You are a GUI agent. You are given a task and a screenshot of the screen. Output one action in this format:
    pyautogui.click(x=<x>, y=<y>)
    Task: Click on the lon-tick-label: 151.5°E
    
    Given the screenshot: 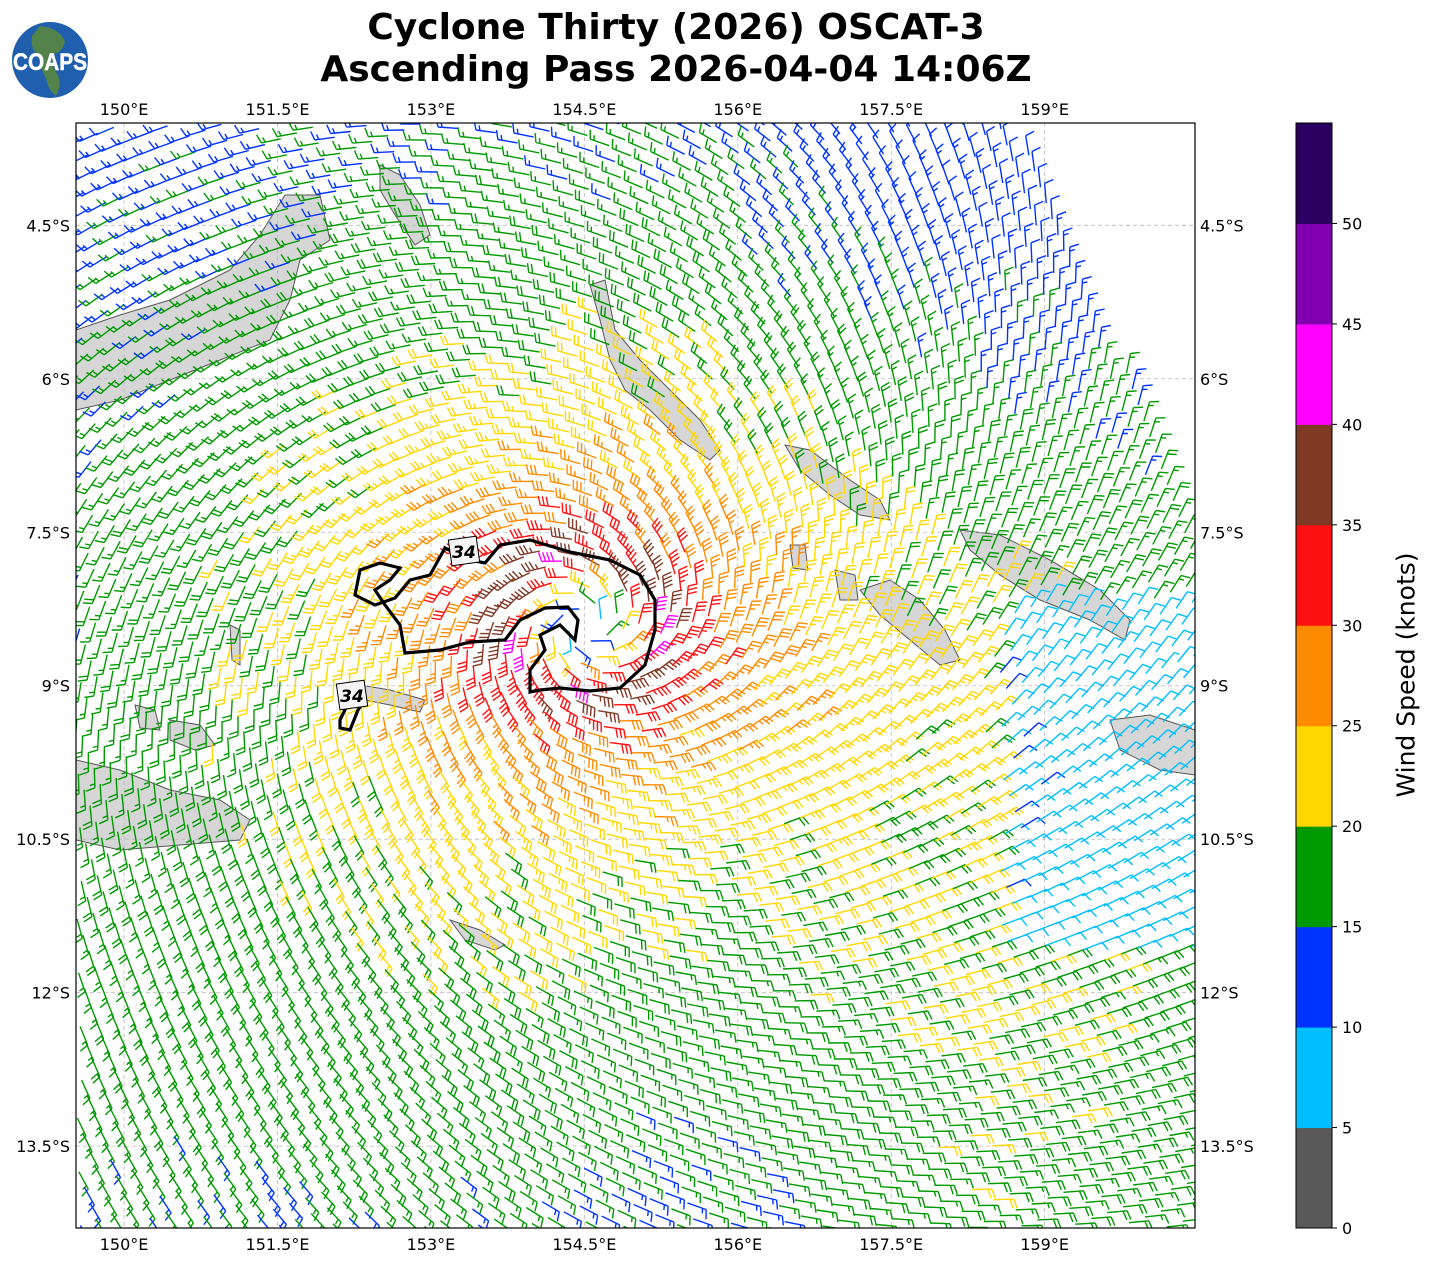 What is the action you would take?
    pyautogui.click(x=278, y=109)
    